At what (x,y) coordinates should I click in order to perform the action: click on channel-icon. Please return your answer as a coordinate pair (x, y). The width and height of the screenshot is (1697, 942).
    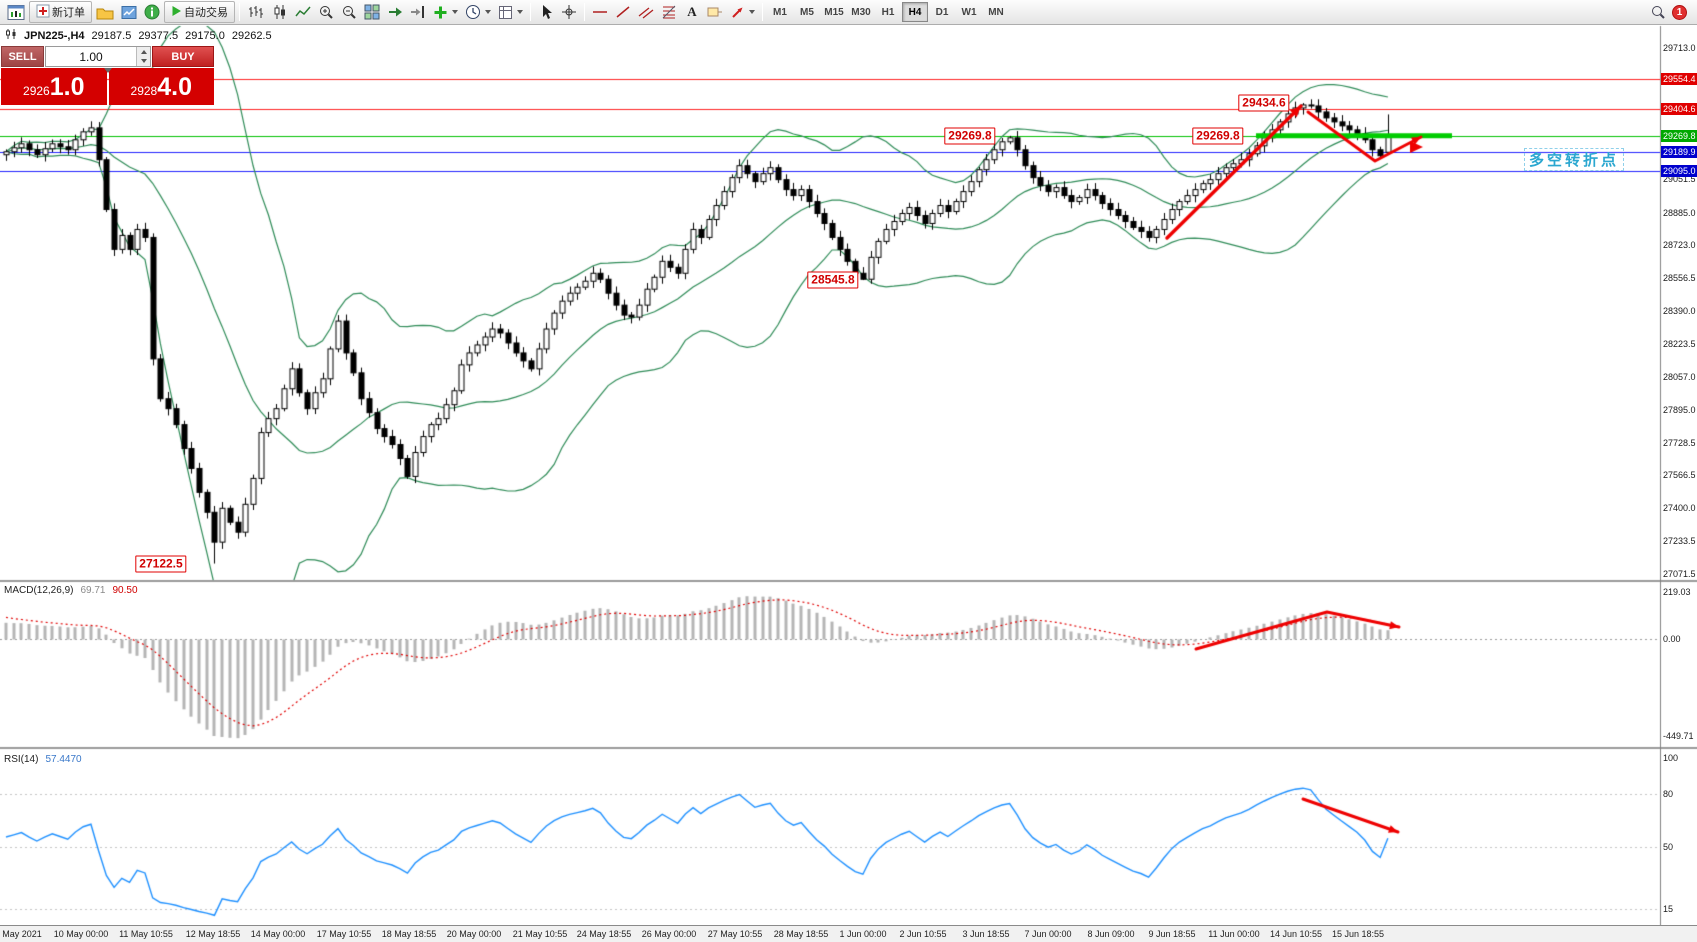
    Looking at the image, I should click on (646, 12).